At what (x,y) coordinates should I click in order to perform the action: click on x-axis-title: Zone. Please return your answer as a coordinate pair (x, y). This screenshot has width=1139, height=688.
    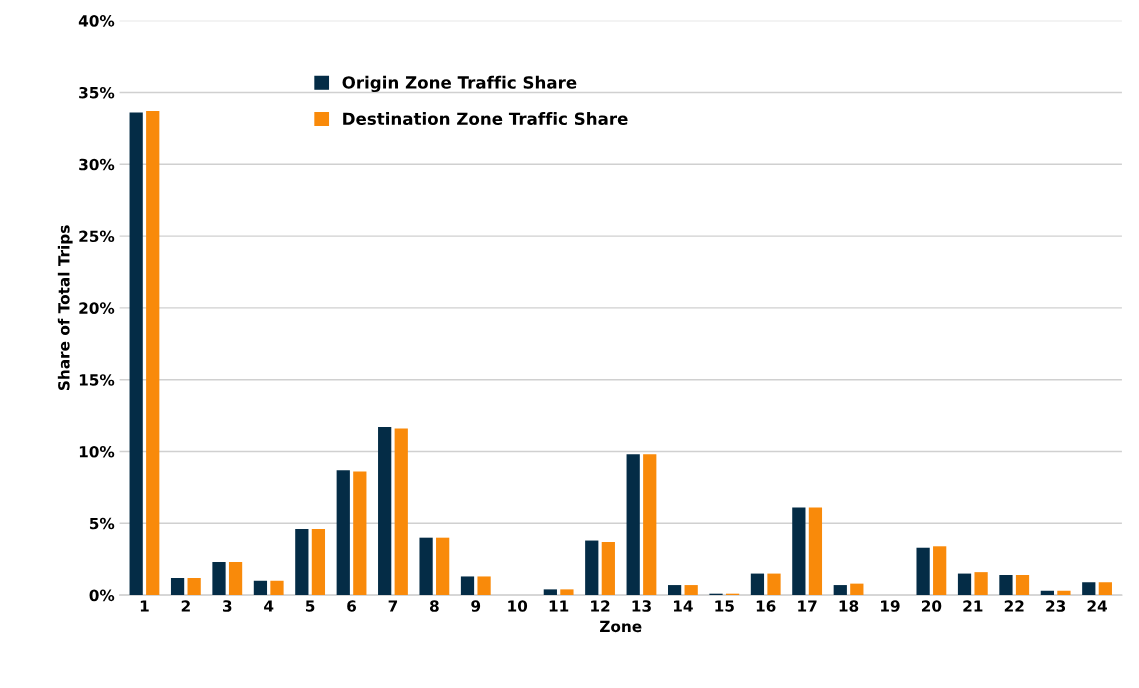
    Looking at the image, I should click on (621, 626).